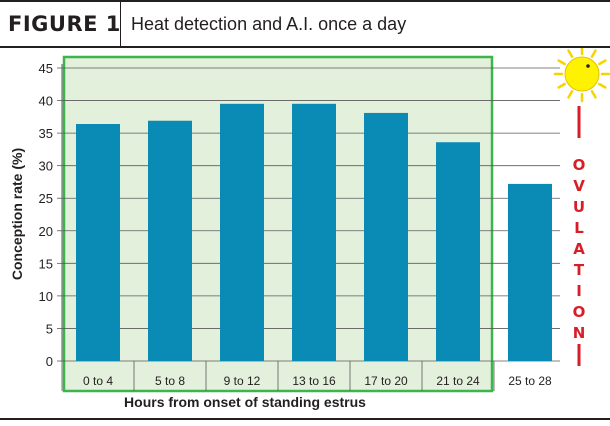 This screenshot has height=426, width=610. Describe the element at coordinates (49, 328) in the screenshot. I see `y-tick-label: 5` at that location.